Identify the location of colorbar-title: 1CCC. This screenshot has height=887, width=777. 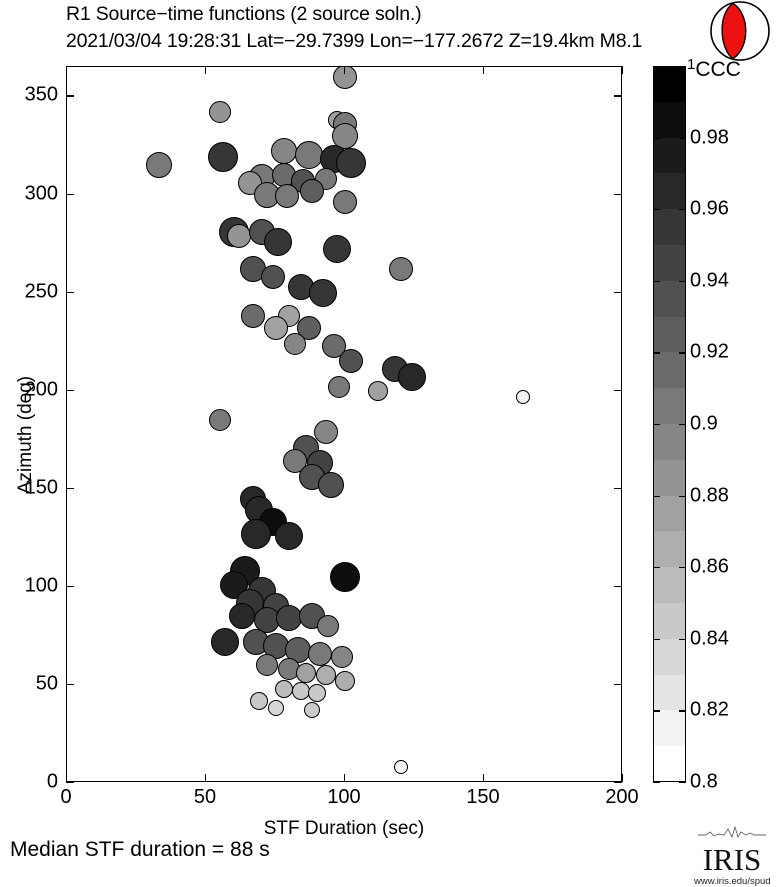
(714, 68).